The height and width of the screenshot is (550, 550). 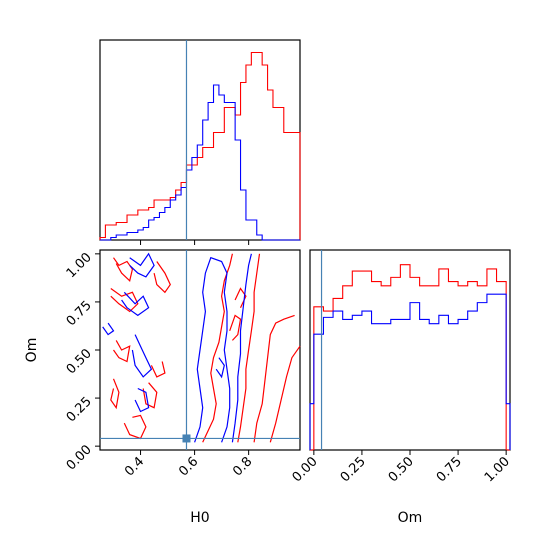 What do you see at coordinates (79, 265) in the screenshot?
I see `om-tick-label-4: 1.00` at bounding box center [79, 265].